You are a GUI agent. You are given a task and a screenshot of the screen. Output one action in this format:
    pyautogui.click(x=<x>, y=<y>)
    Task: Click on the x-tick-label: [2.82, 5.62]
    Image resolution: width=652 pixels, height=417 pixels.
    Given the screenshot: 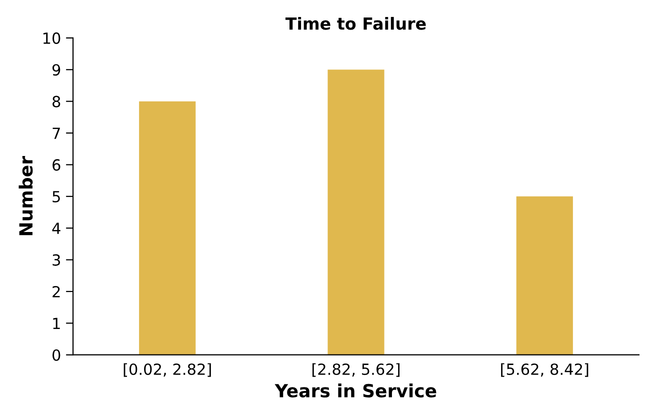 What is the action you would take?
    pyautogui.click(x=356, y=370)
    